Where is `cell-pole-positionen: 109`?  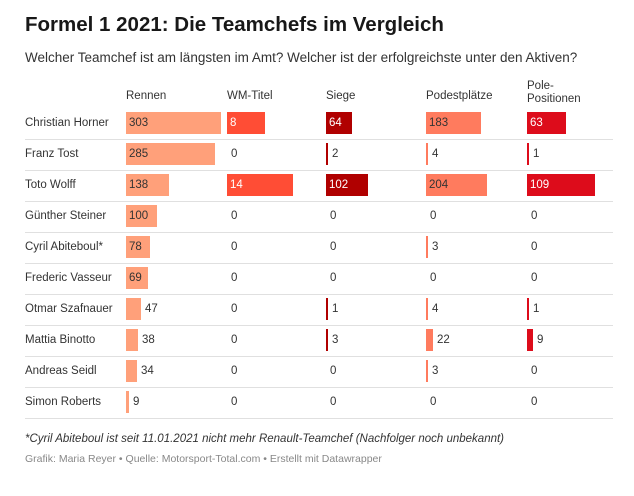 cell-pole-positionen: 109 is located at coordinates (561, 185).